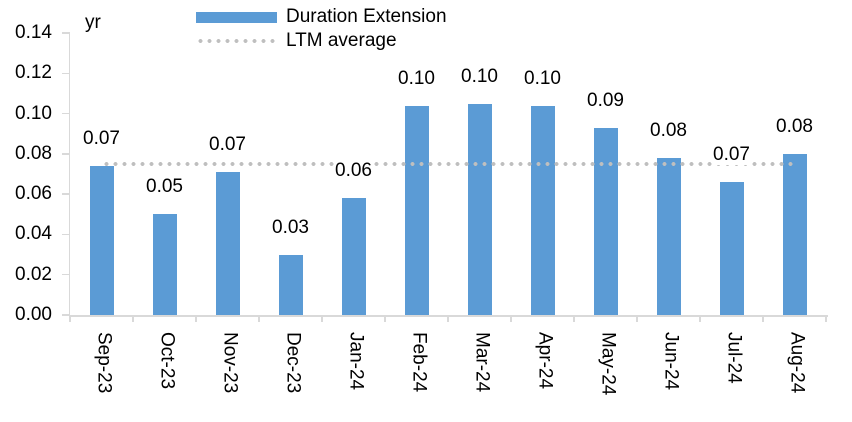 The height and width of the screenshot is (422, 852). I want to click on y-axis-unit-label: yr, so click(93, 22).